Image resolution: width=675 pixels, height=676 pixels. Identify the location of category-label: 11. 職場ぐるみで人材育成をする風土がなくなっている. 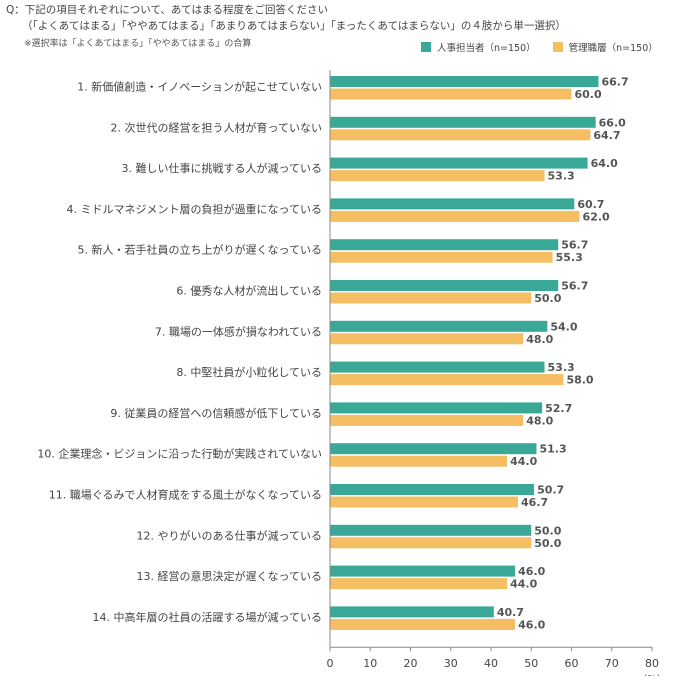
(185, 495).